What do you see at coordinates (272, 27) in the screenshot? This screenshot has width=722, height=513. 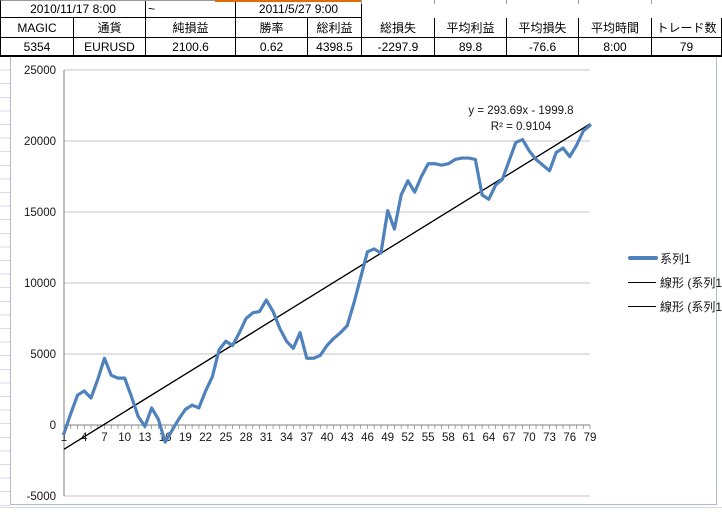 I see `col-header-win-rate: 勝率` at bounding box center [272, 27].